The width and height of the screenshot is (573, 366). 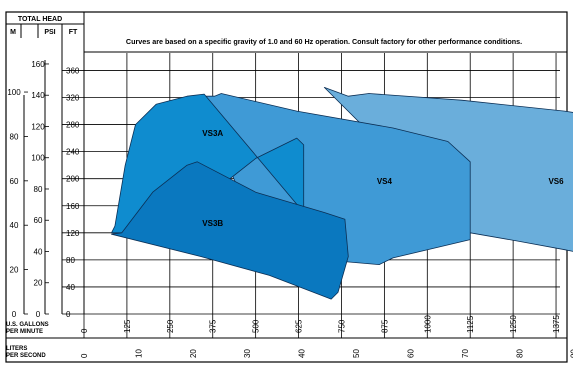 What do you see at coordinates (16, 349) in the screenshot?
I see `lps-axis-label-line1: LITERS` at bounding box center [16, 349].